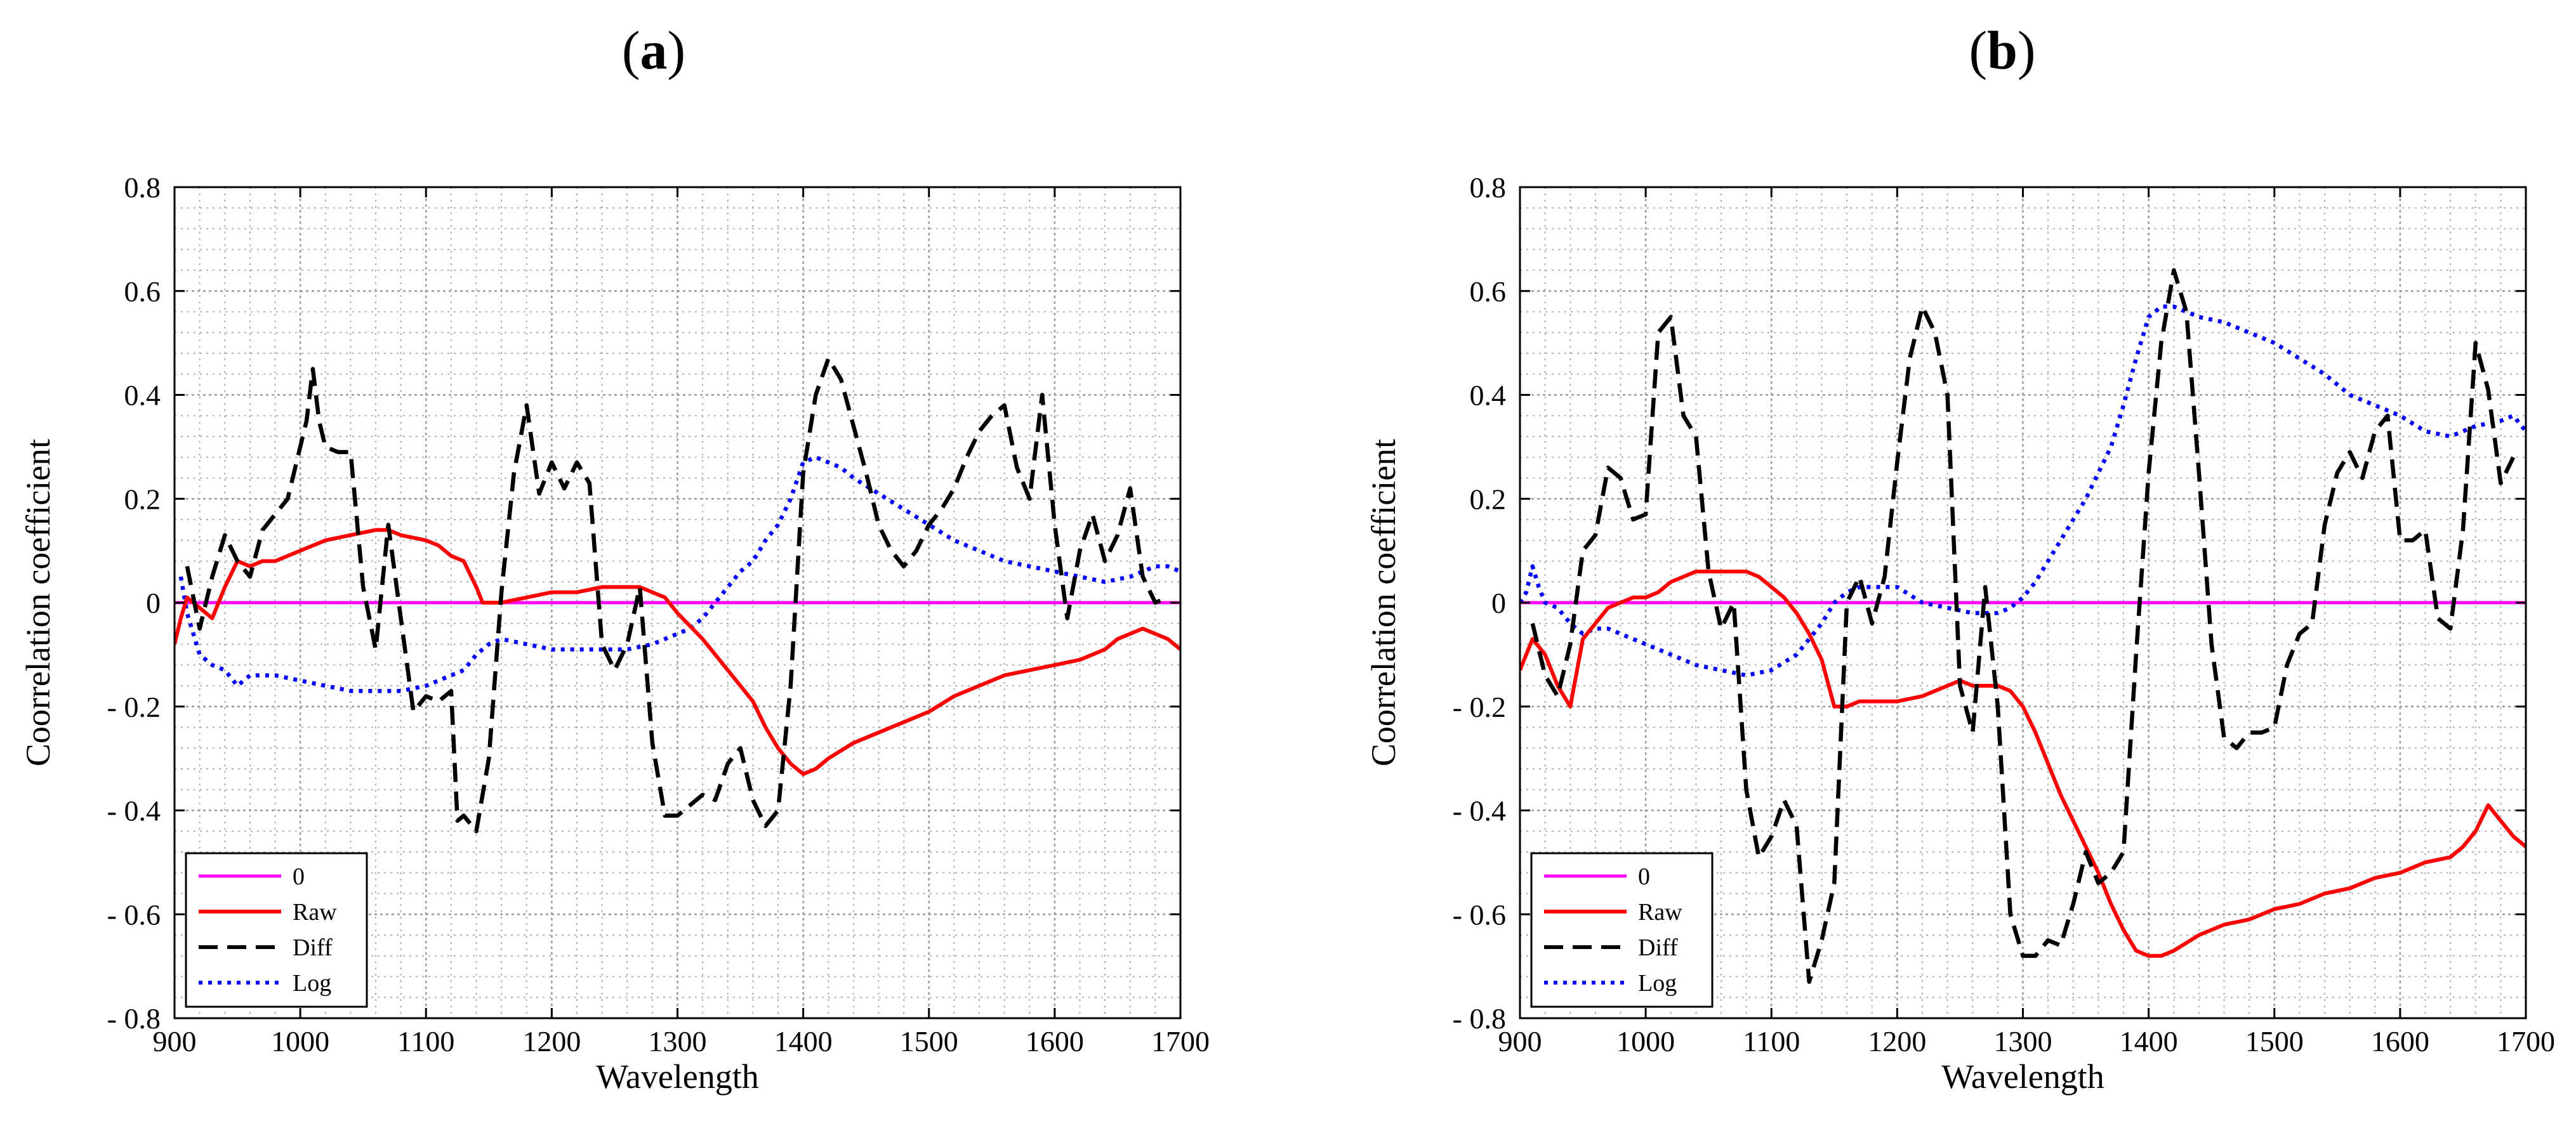 This screenshot has height=1133, width=2576. Describe the element at coordinates (1646, 1041) in the screenshot. I see `chart1-xtick-label: 1000` at that location.